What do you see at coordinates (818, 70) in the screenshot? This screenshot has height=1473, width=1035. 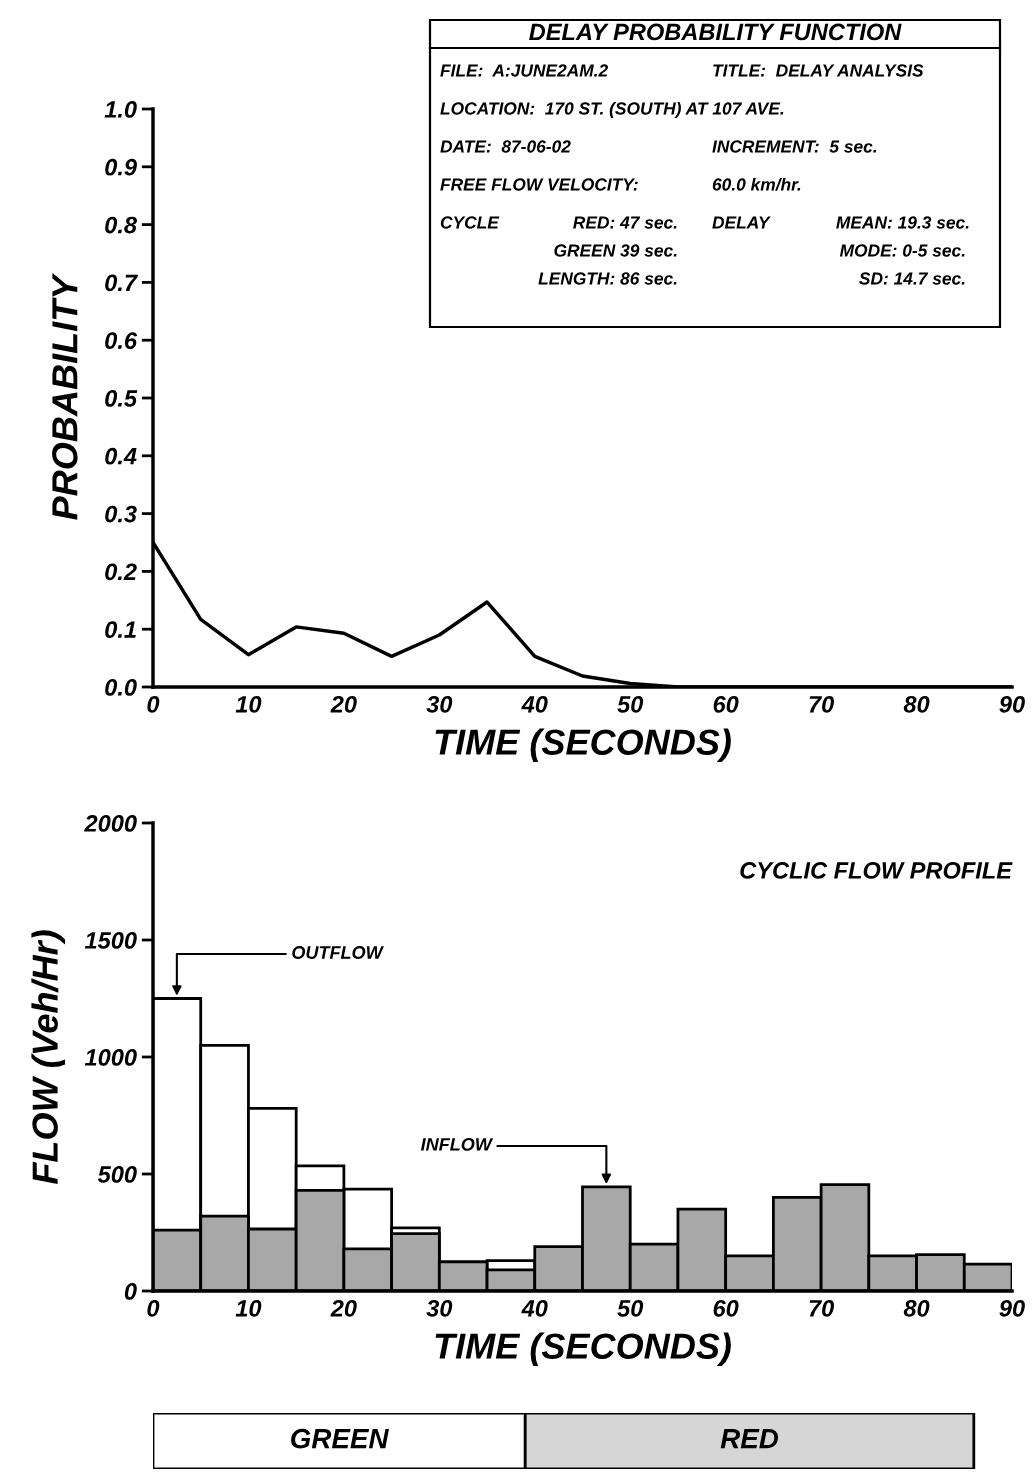 I see `text: TITLE: DELAY ANALYSIS` at bounding box center [818, 70].